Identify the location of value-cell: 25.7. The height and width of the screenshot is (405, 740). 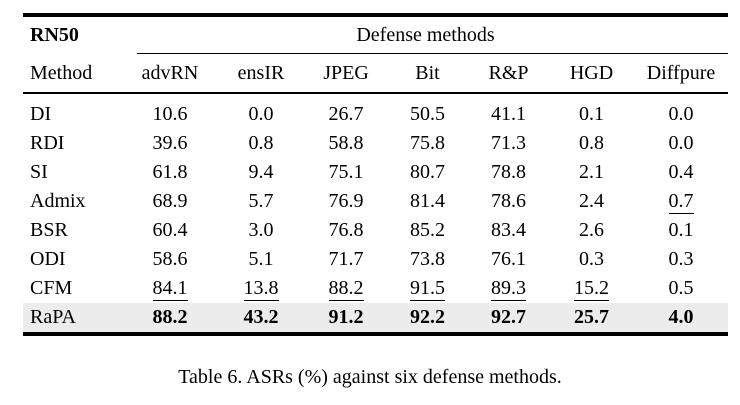
(591, 317).